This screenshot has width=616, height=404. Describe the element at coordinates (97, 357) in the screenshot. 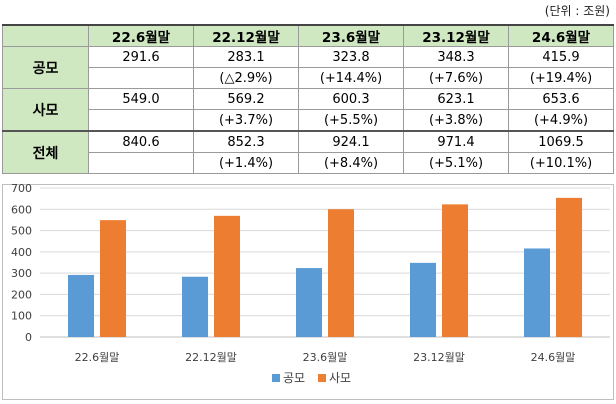

I see `x-tick-label: 22.6월말` at that location.